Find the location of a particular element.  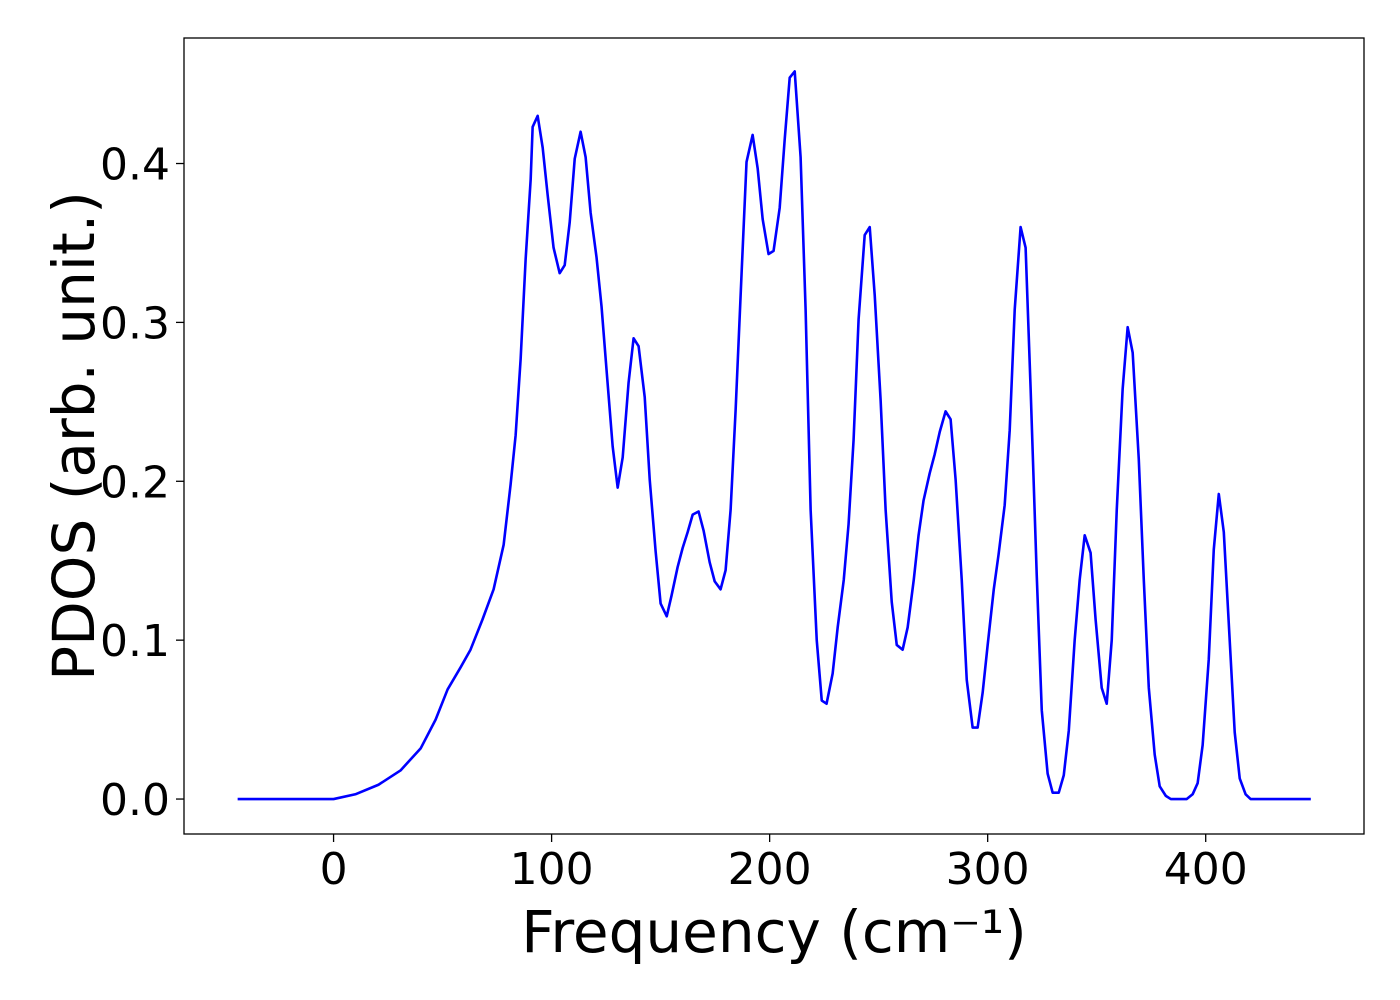

x-tick-label: 0 is located at coordinates (334, 869).